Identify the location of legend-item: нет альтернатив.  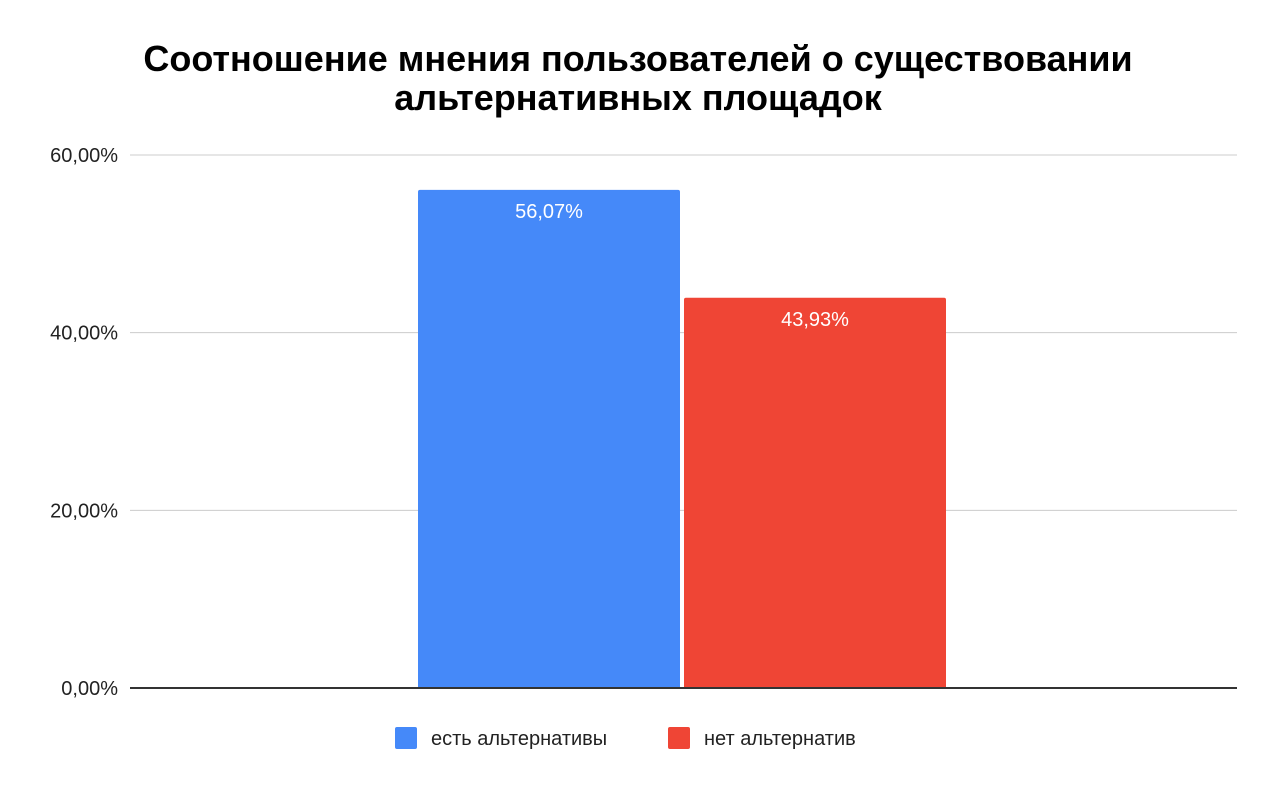
(762, 738).